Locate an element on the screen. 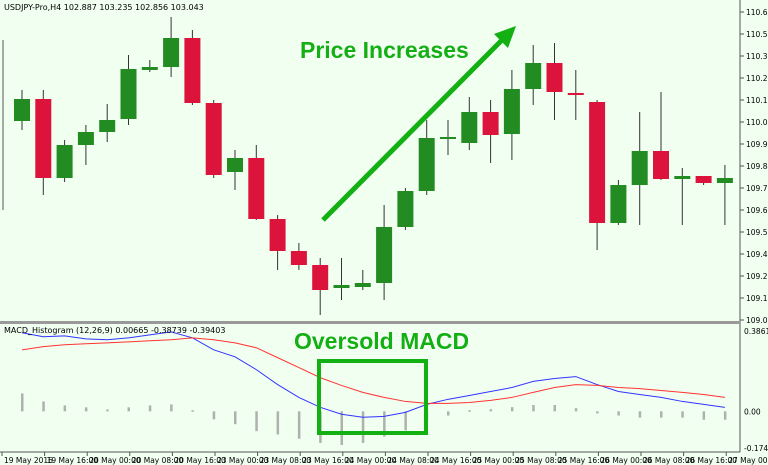 The height and width of the screenshot is (465, 768). time-tick-label: 27 May 00:00 is located at coordinates (748, 460).